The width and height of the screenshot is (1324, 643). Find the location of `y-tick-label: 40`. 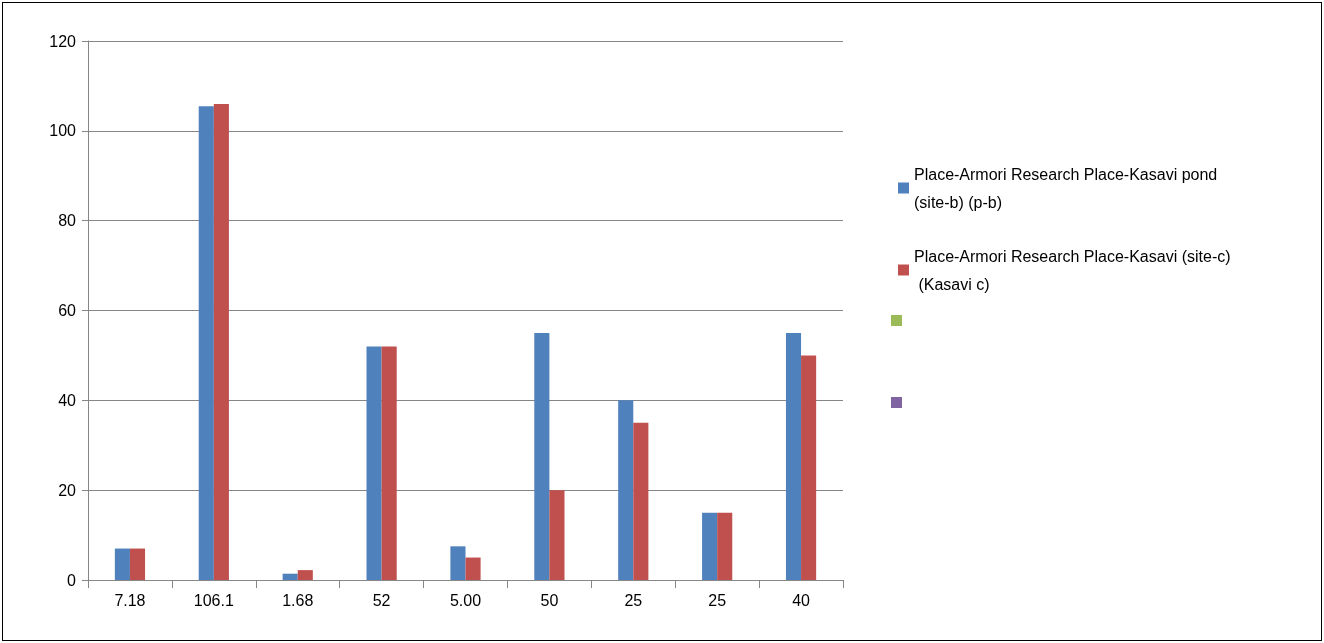

y-tick-label: 40 is located at coordinates (67, 400).